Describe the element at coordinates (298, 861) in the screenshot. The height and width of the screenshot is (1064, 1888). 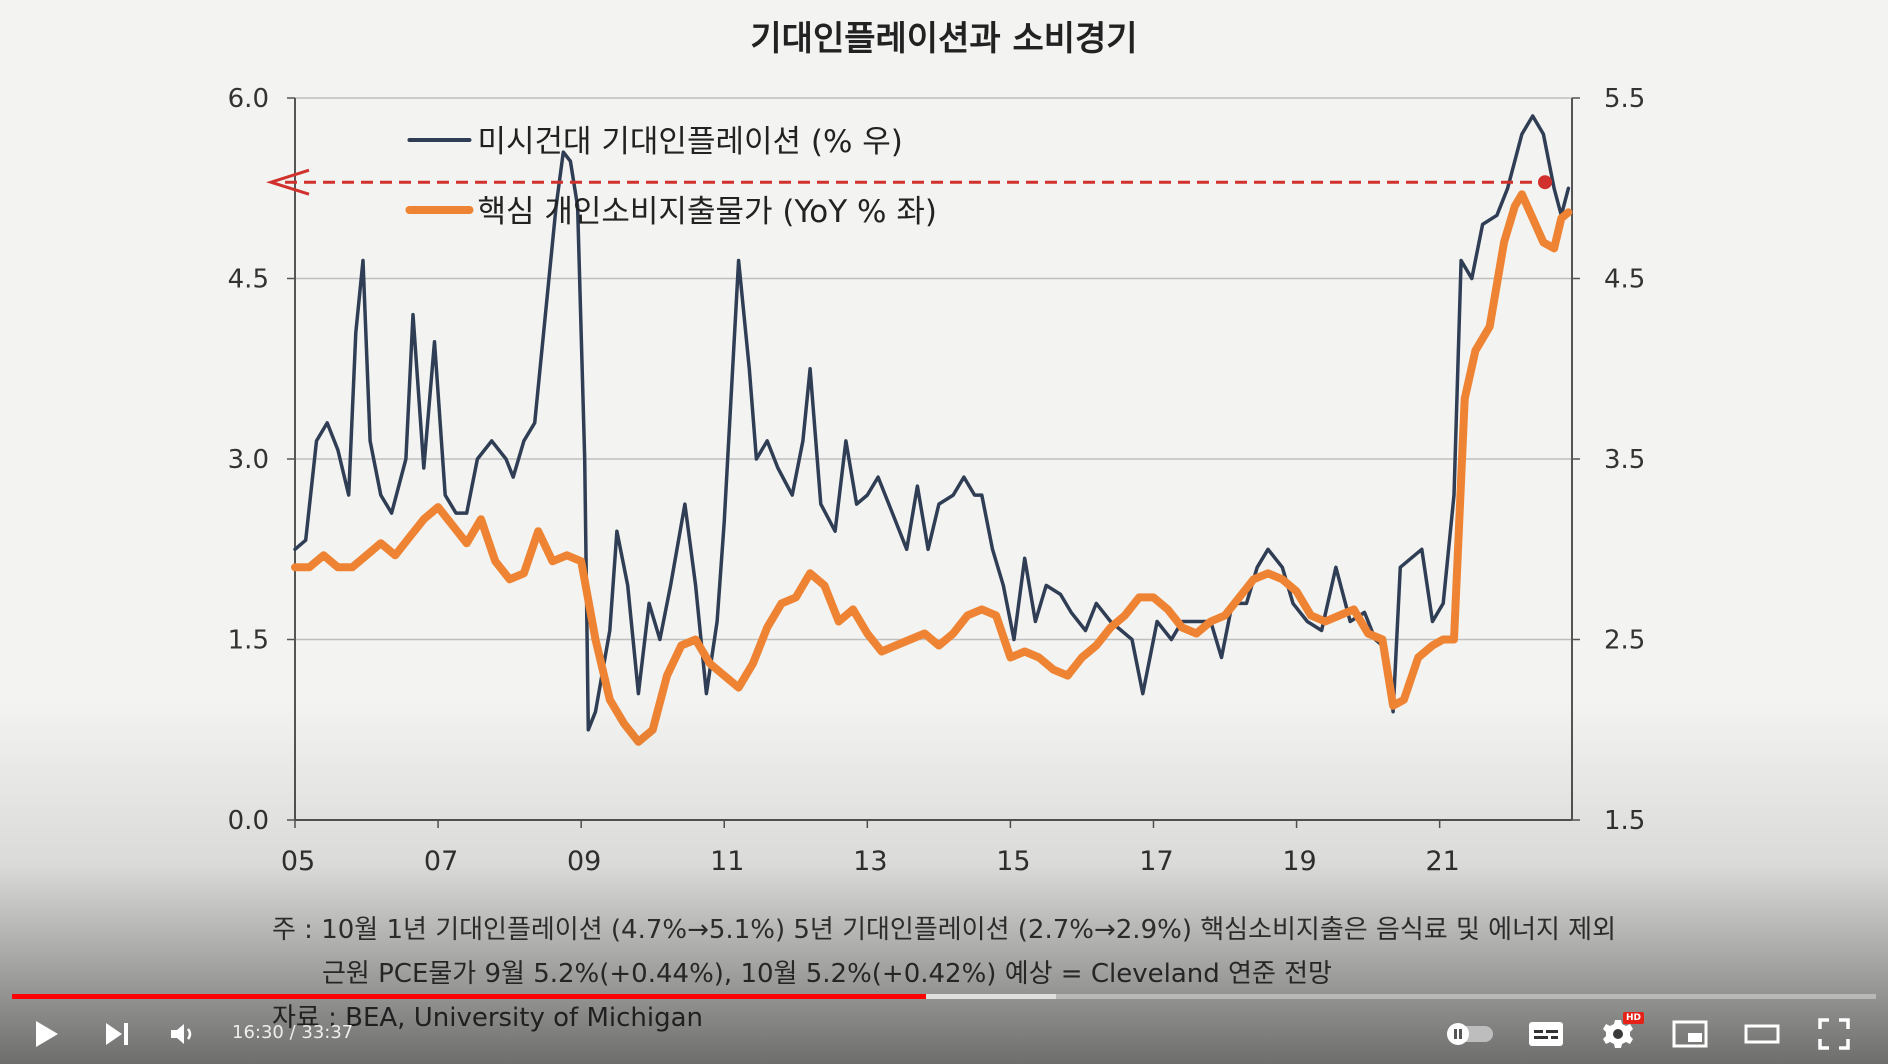
I see `x-tick-label: 05` at that location.